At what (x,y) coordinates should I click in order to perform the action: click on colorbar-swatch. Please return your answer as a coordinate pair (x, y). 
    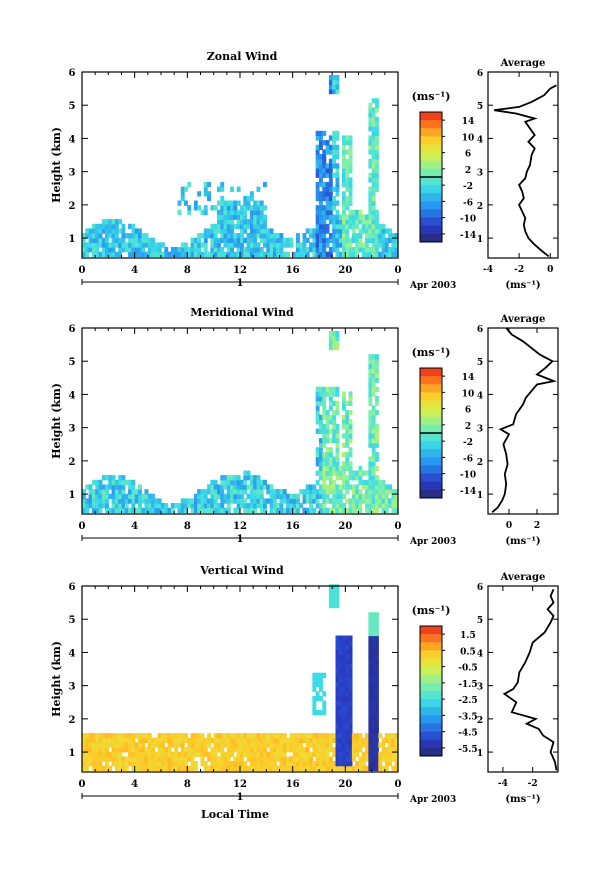
    Looking at the image, I should click on (431, 197).